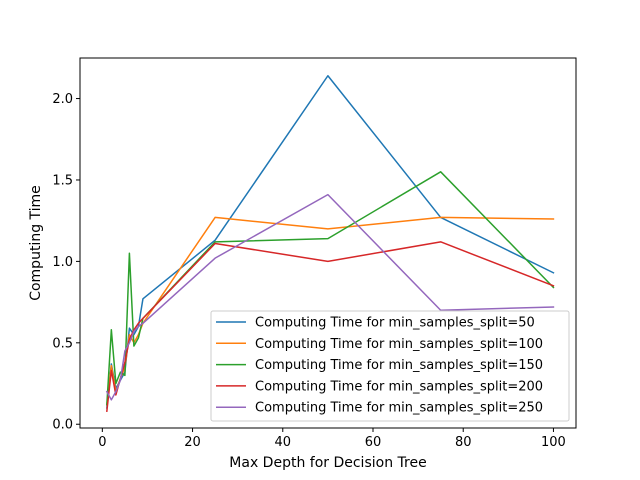  Describe the element at coordinates (399, 408) in the screenshot. I see `legend-label-5: Computing Time for min_samples_split=250` at that location.